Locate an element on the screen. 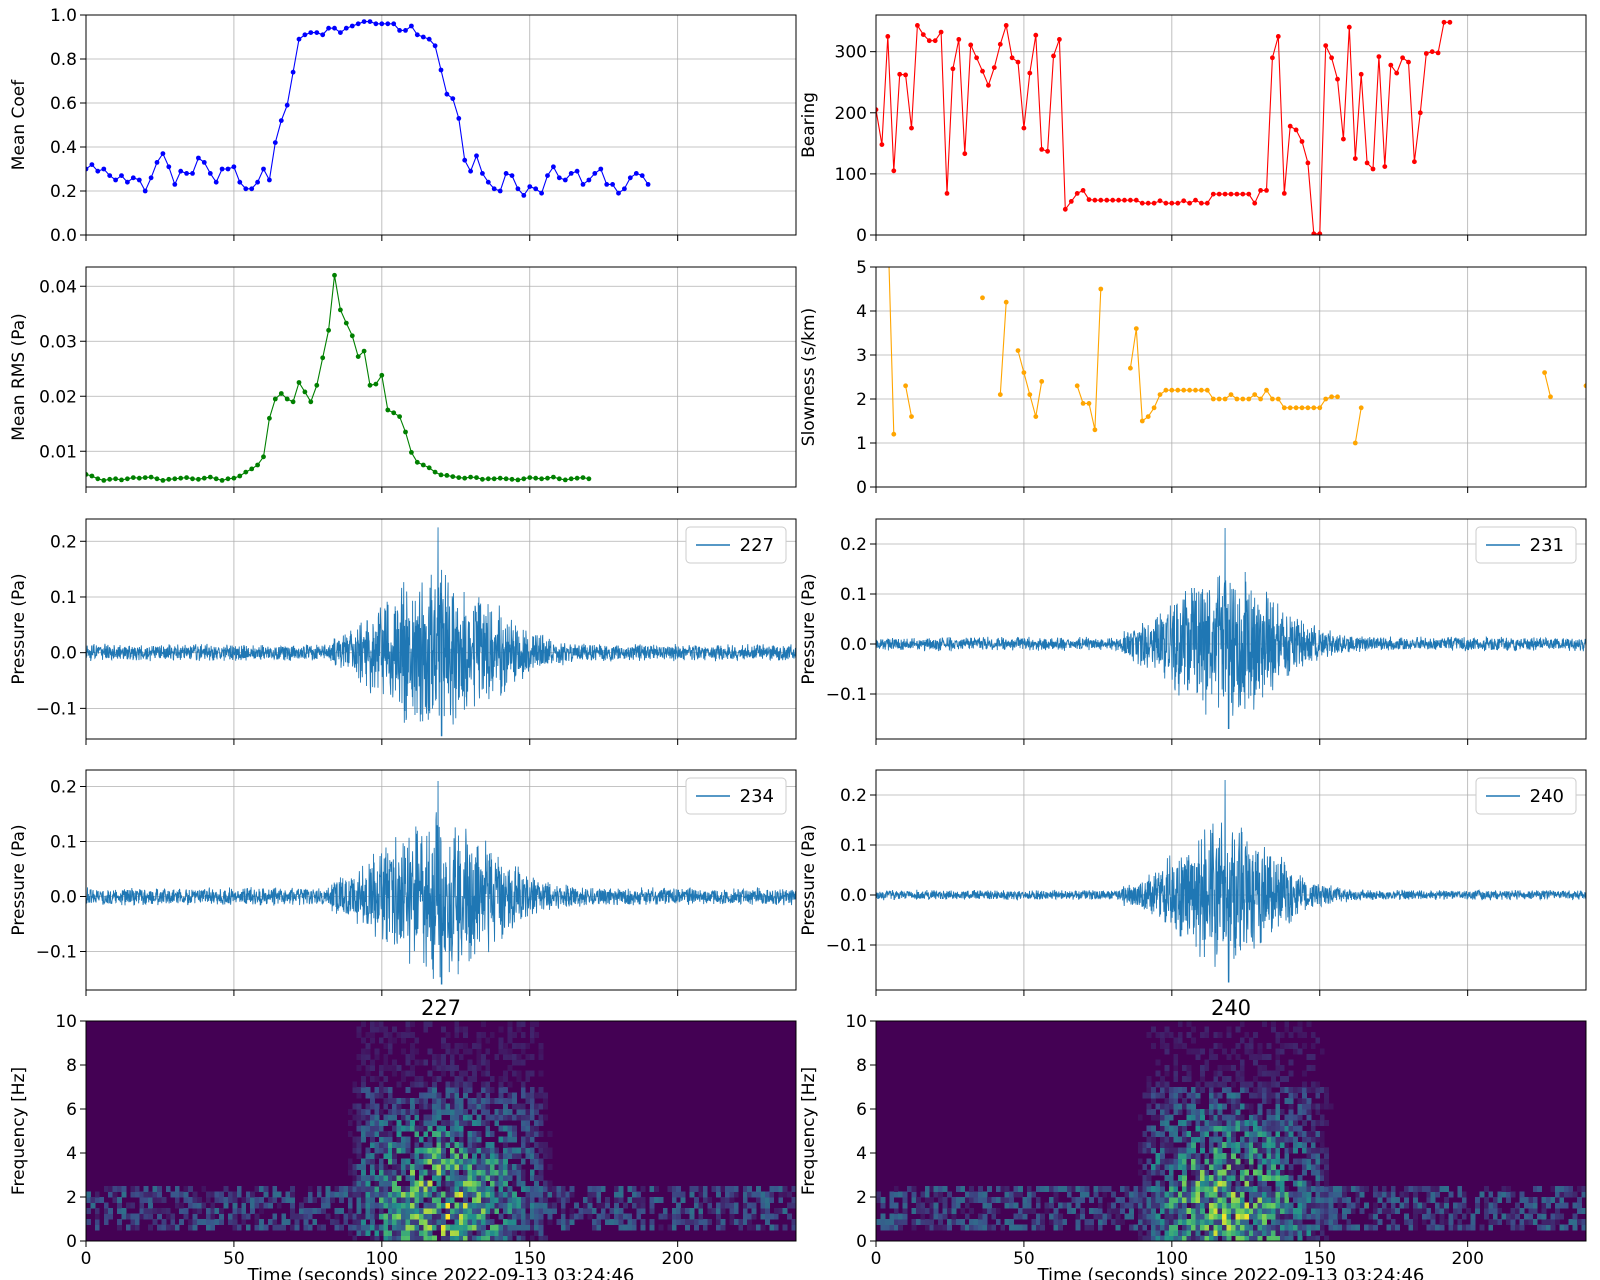 The height and width of the screenshot is (1280, 1600). y-tick-label: 0.2 is located at coordinates (63, 192).